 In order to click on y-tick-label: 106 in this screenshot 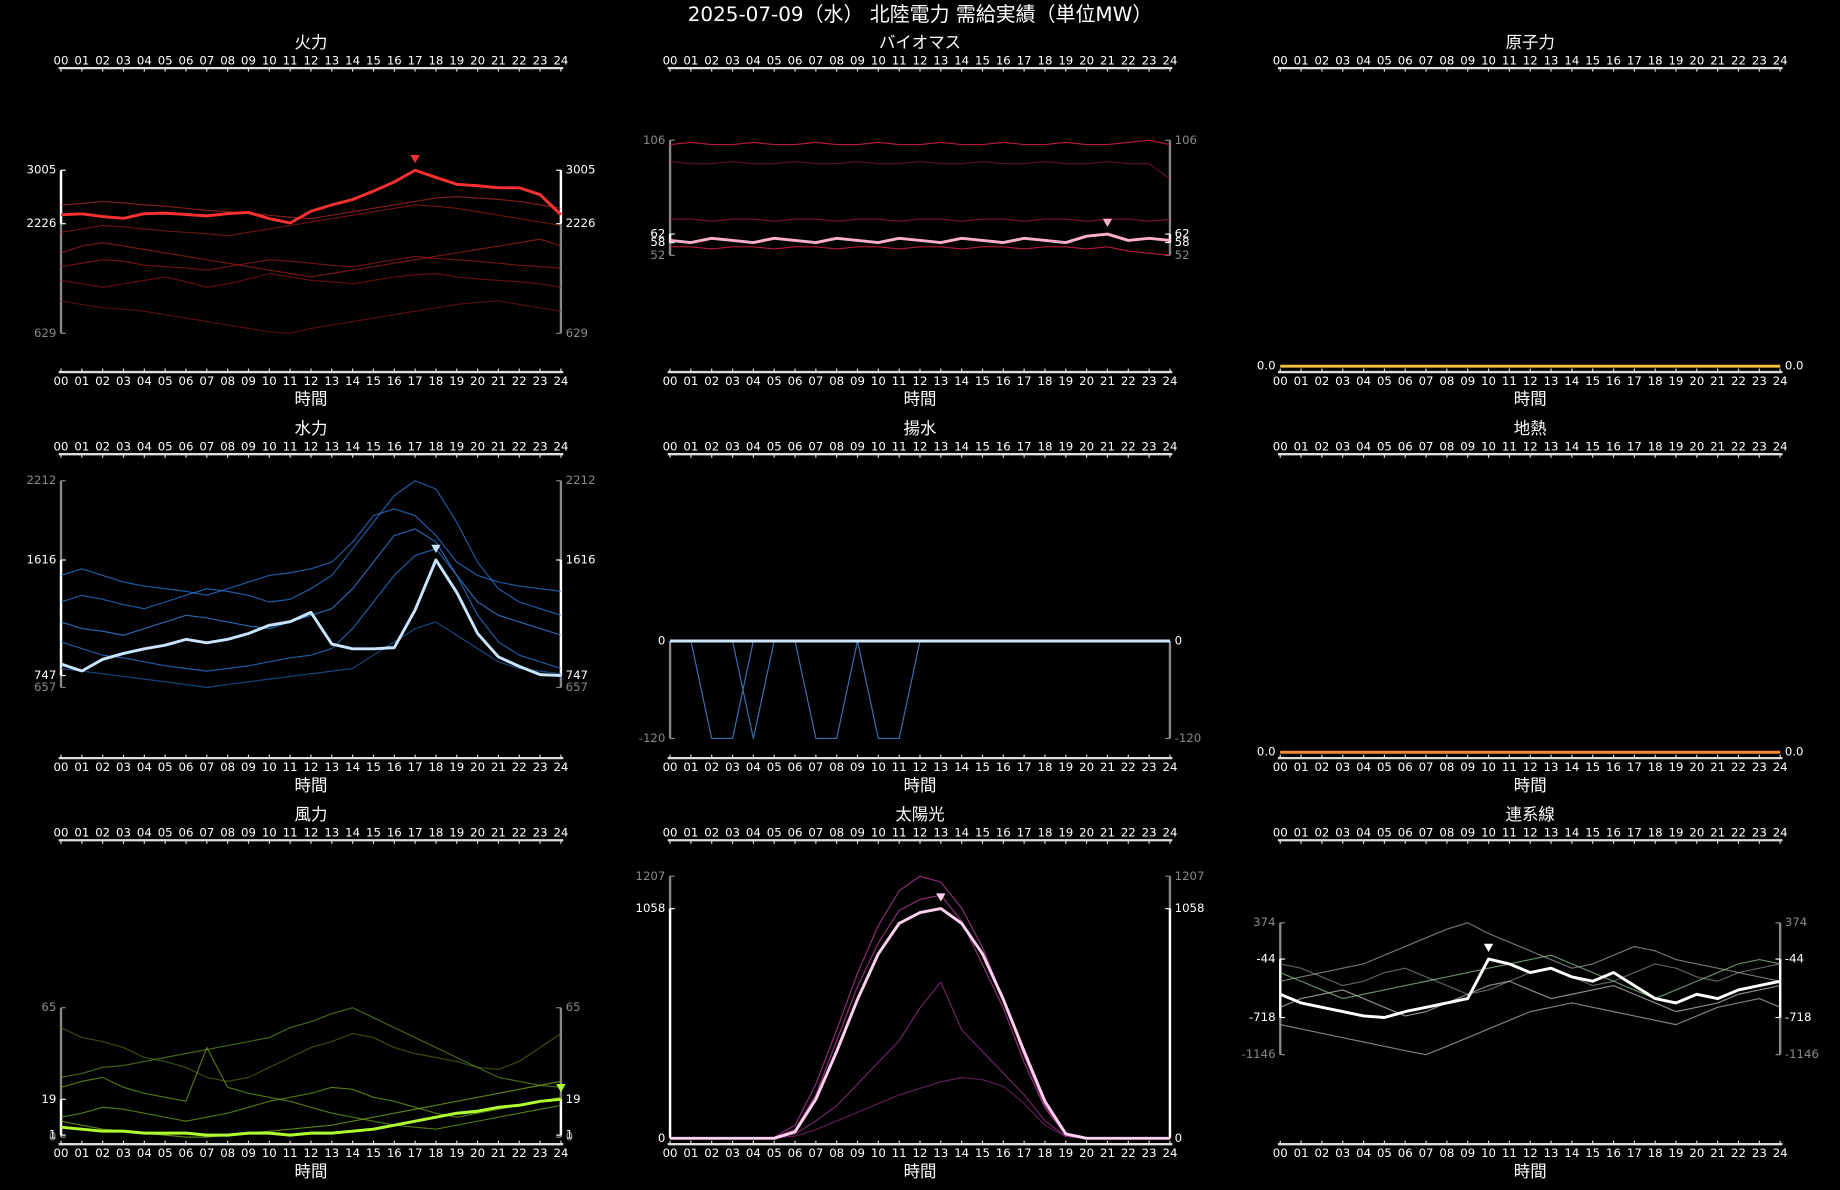, I will do `click(1186, 140)`.